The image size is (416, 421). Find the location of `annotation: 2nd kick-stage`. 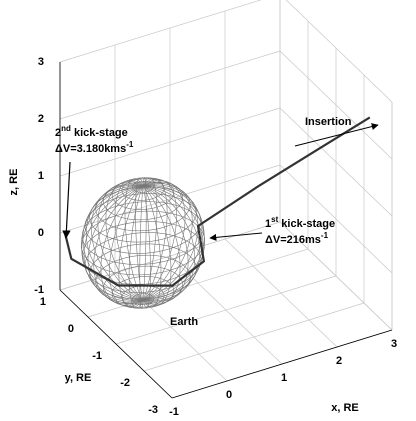

annotation: 2nd kick-stage is located at coordinates (91, 131).